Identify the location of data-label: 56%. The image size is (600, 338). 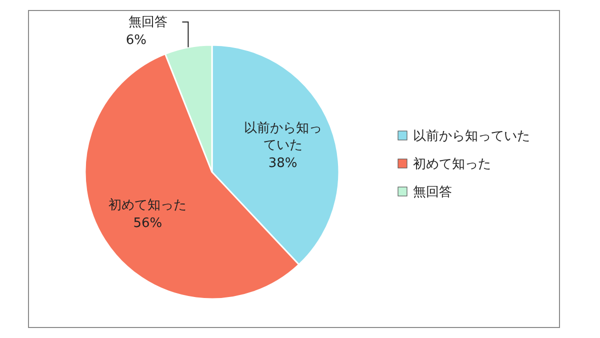
(147, 223).